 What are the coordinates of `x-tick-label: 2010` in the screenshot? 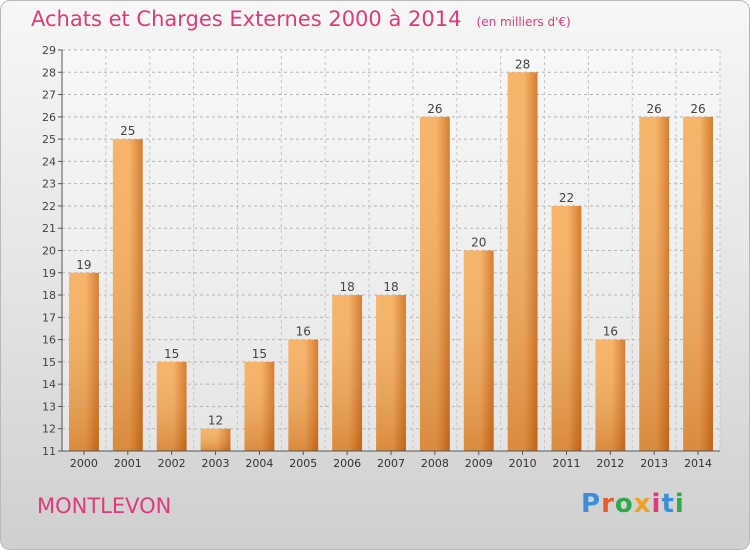 It's located at (523, 463).